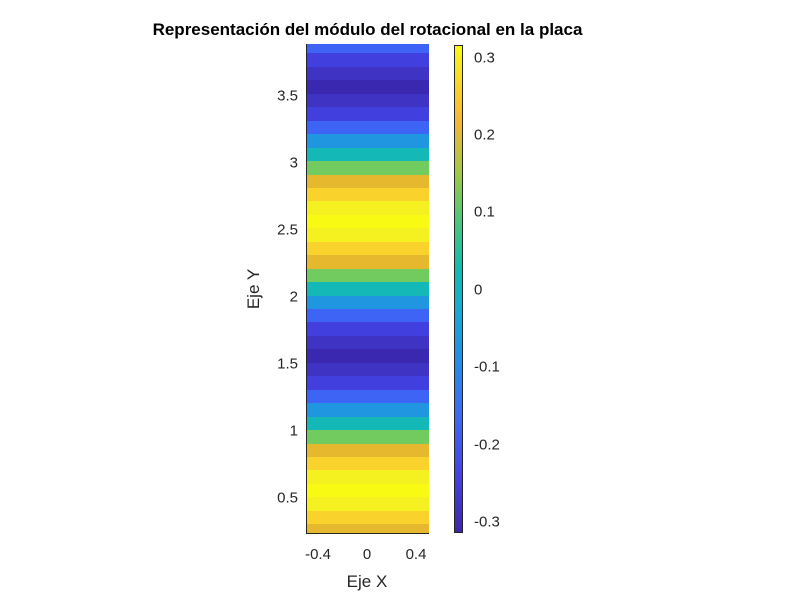 This screenshot has width=800, height=600. I want to click on y-tick-label: 1.5, so click(287, 364).